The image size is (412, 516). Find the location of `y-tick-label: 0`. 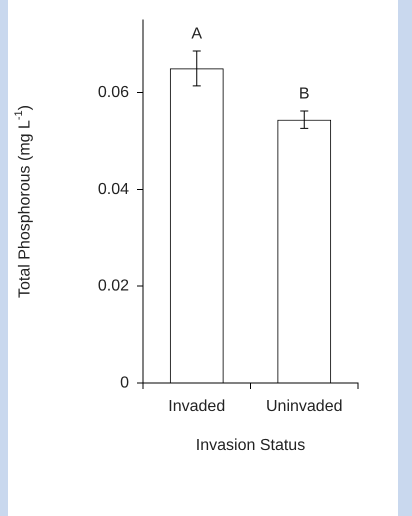

y-tick-label: 0 is located at coordinates (125, 383).